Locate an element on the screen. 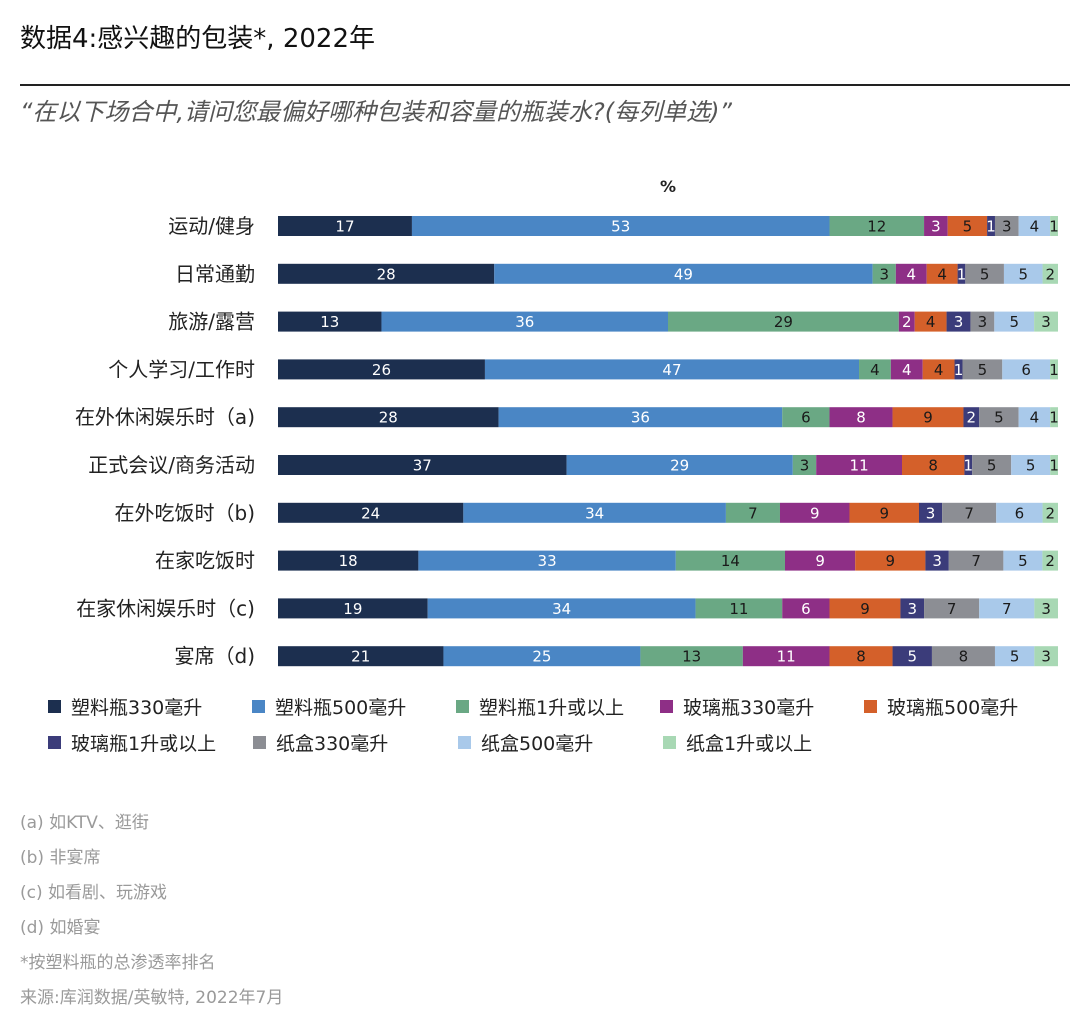  bar-value-label: 29 is located at coordinates (783, 322).